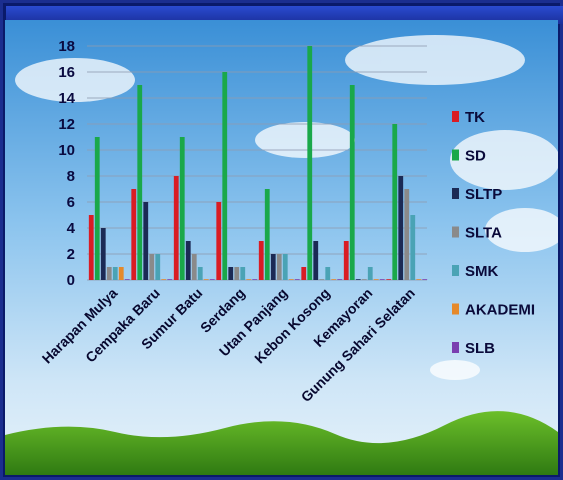  I want to click on legend-label-tk: TK, so click(475, 117).